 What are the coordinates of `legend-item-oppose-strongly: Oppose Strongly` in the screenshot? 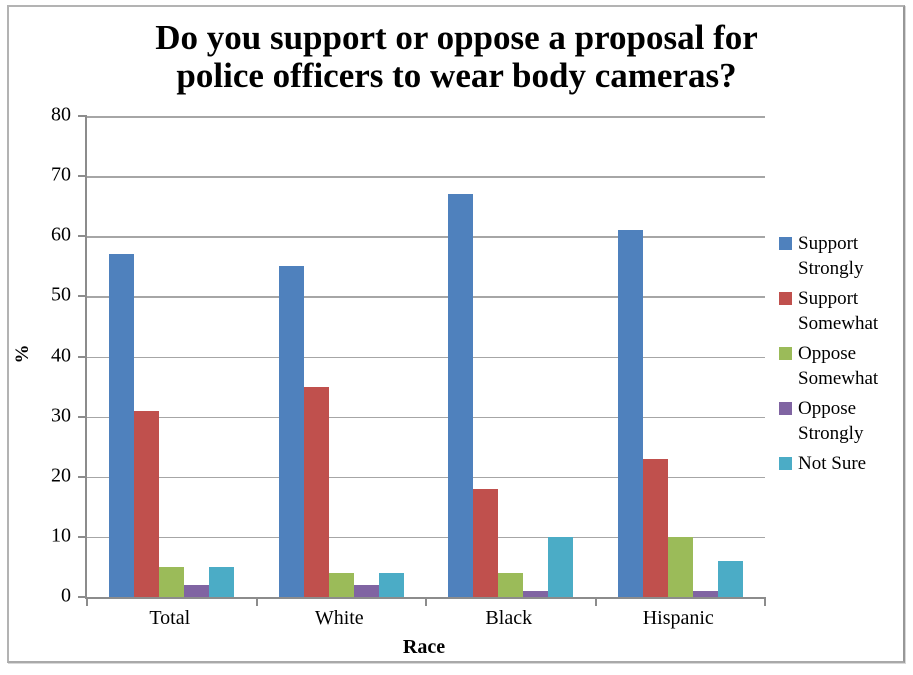 It's located at (845, 421).